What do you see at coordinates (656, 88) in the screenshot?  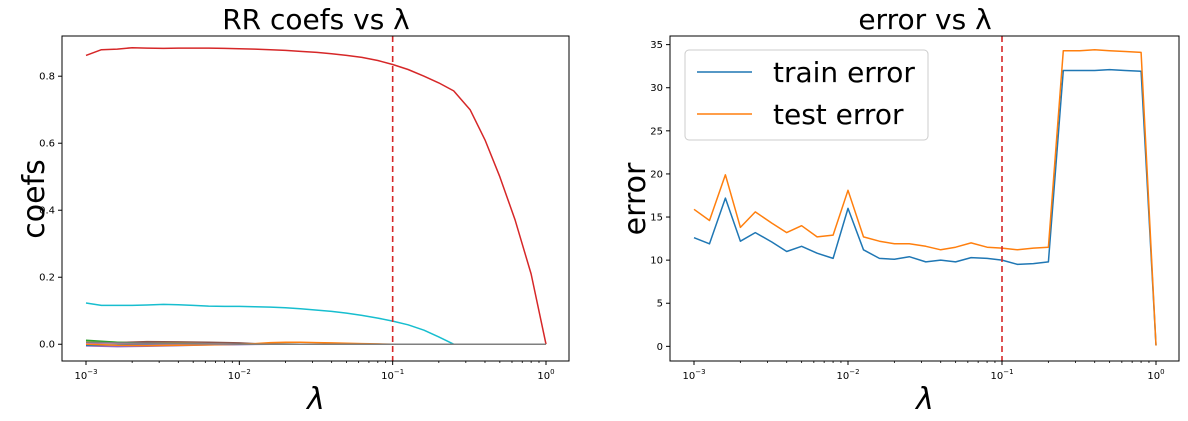 I see `y-tick-label: 30` at bounding box center [656, 88].